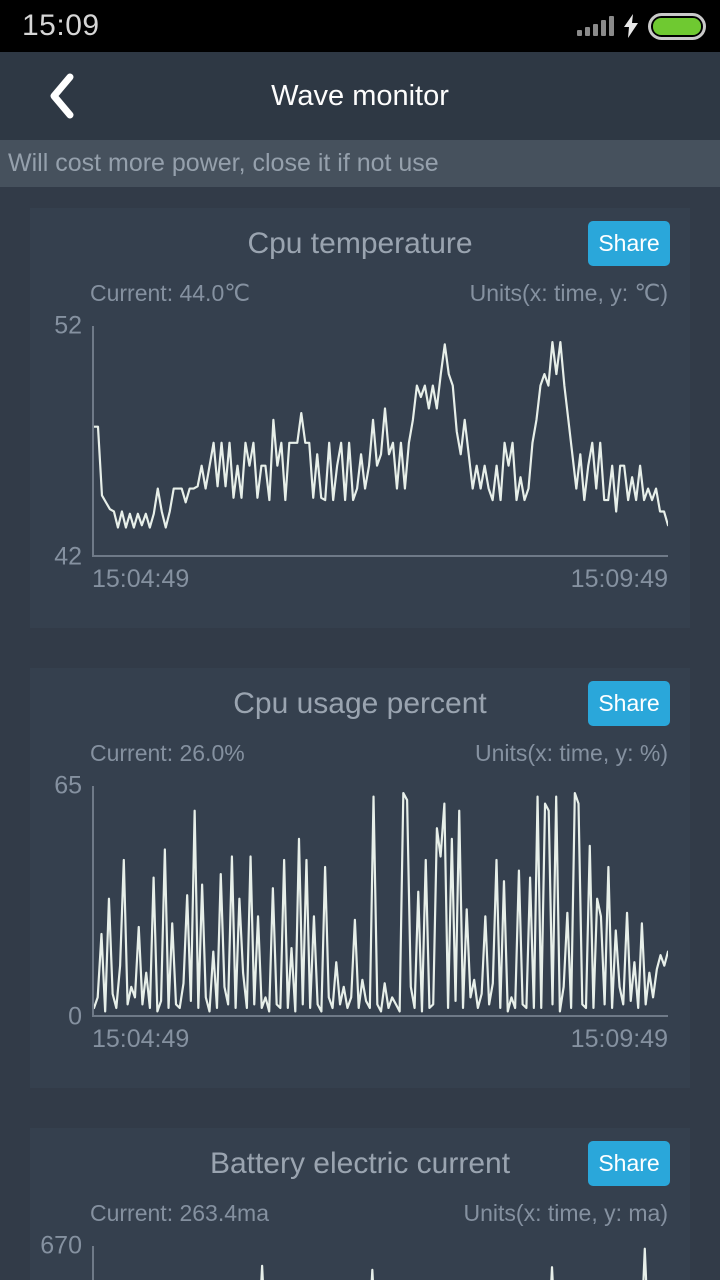 The height and width of the screenshot is (1280, 720). Describe the element at coordinates (360, 703) in the screenshot. I see `card-title: Cpu usage percent` at that location.